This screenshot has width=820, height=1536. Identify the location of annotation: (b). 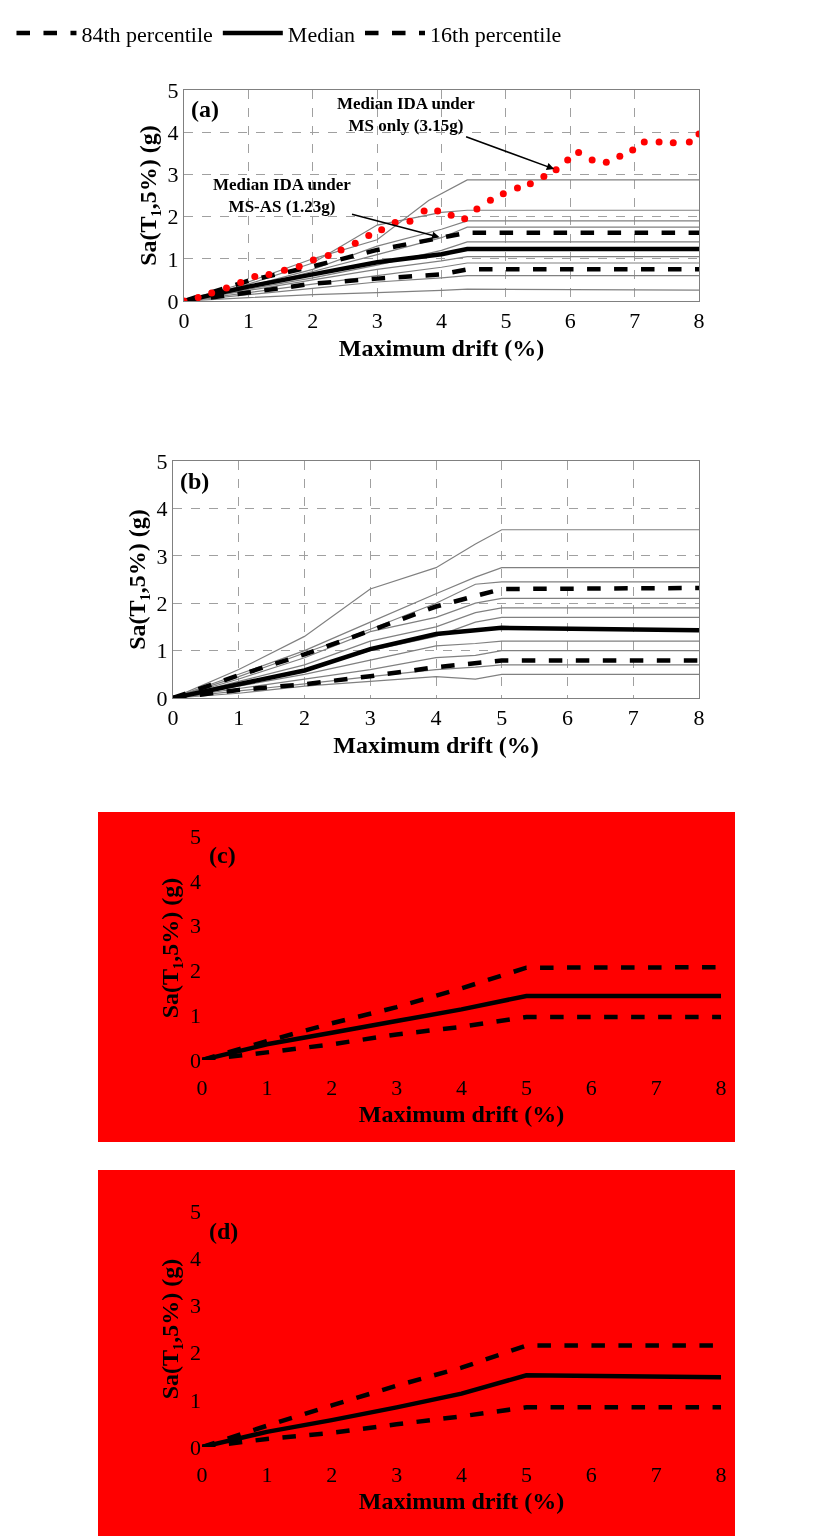
(195, 481).